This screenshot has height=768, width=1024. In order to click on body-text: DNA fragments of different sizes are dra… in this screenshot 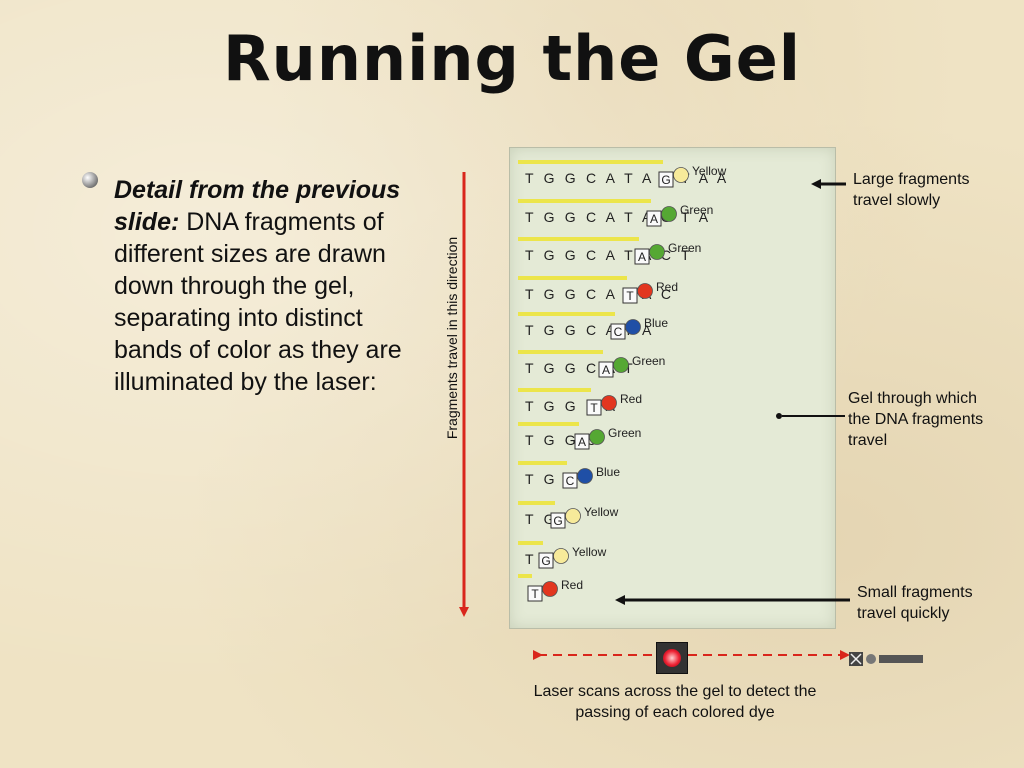, I will do `click(258, 302)`.